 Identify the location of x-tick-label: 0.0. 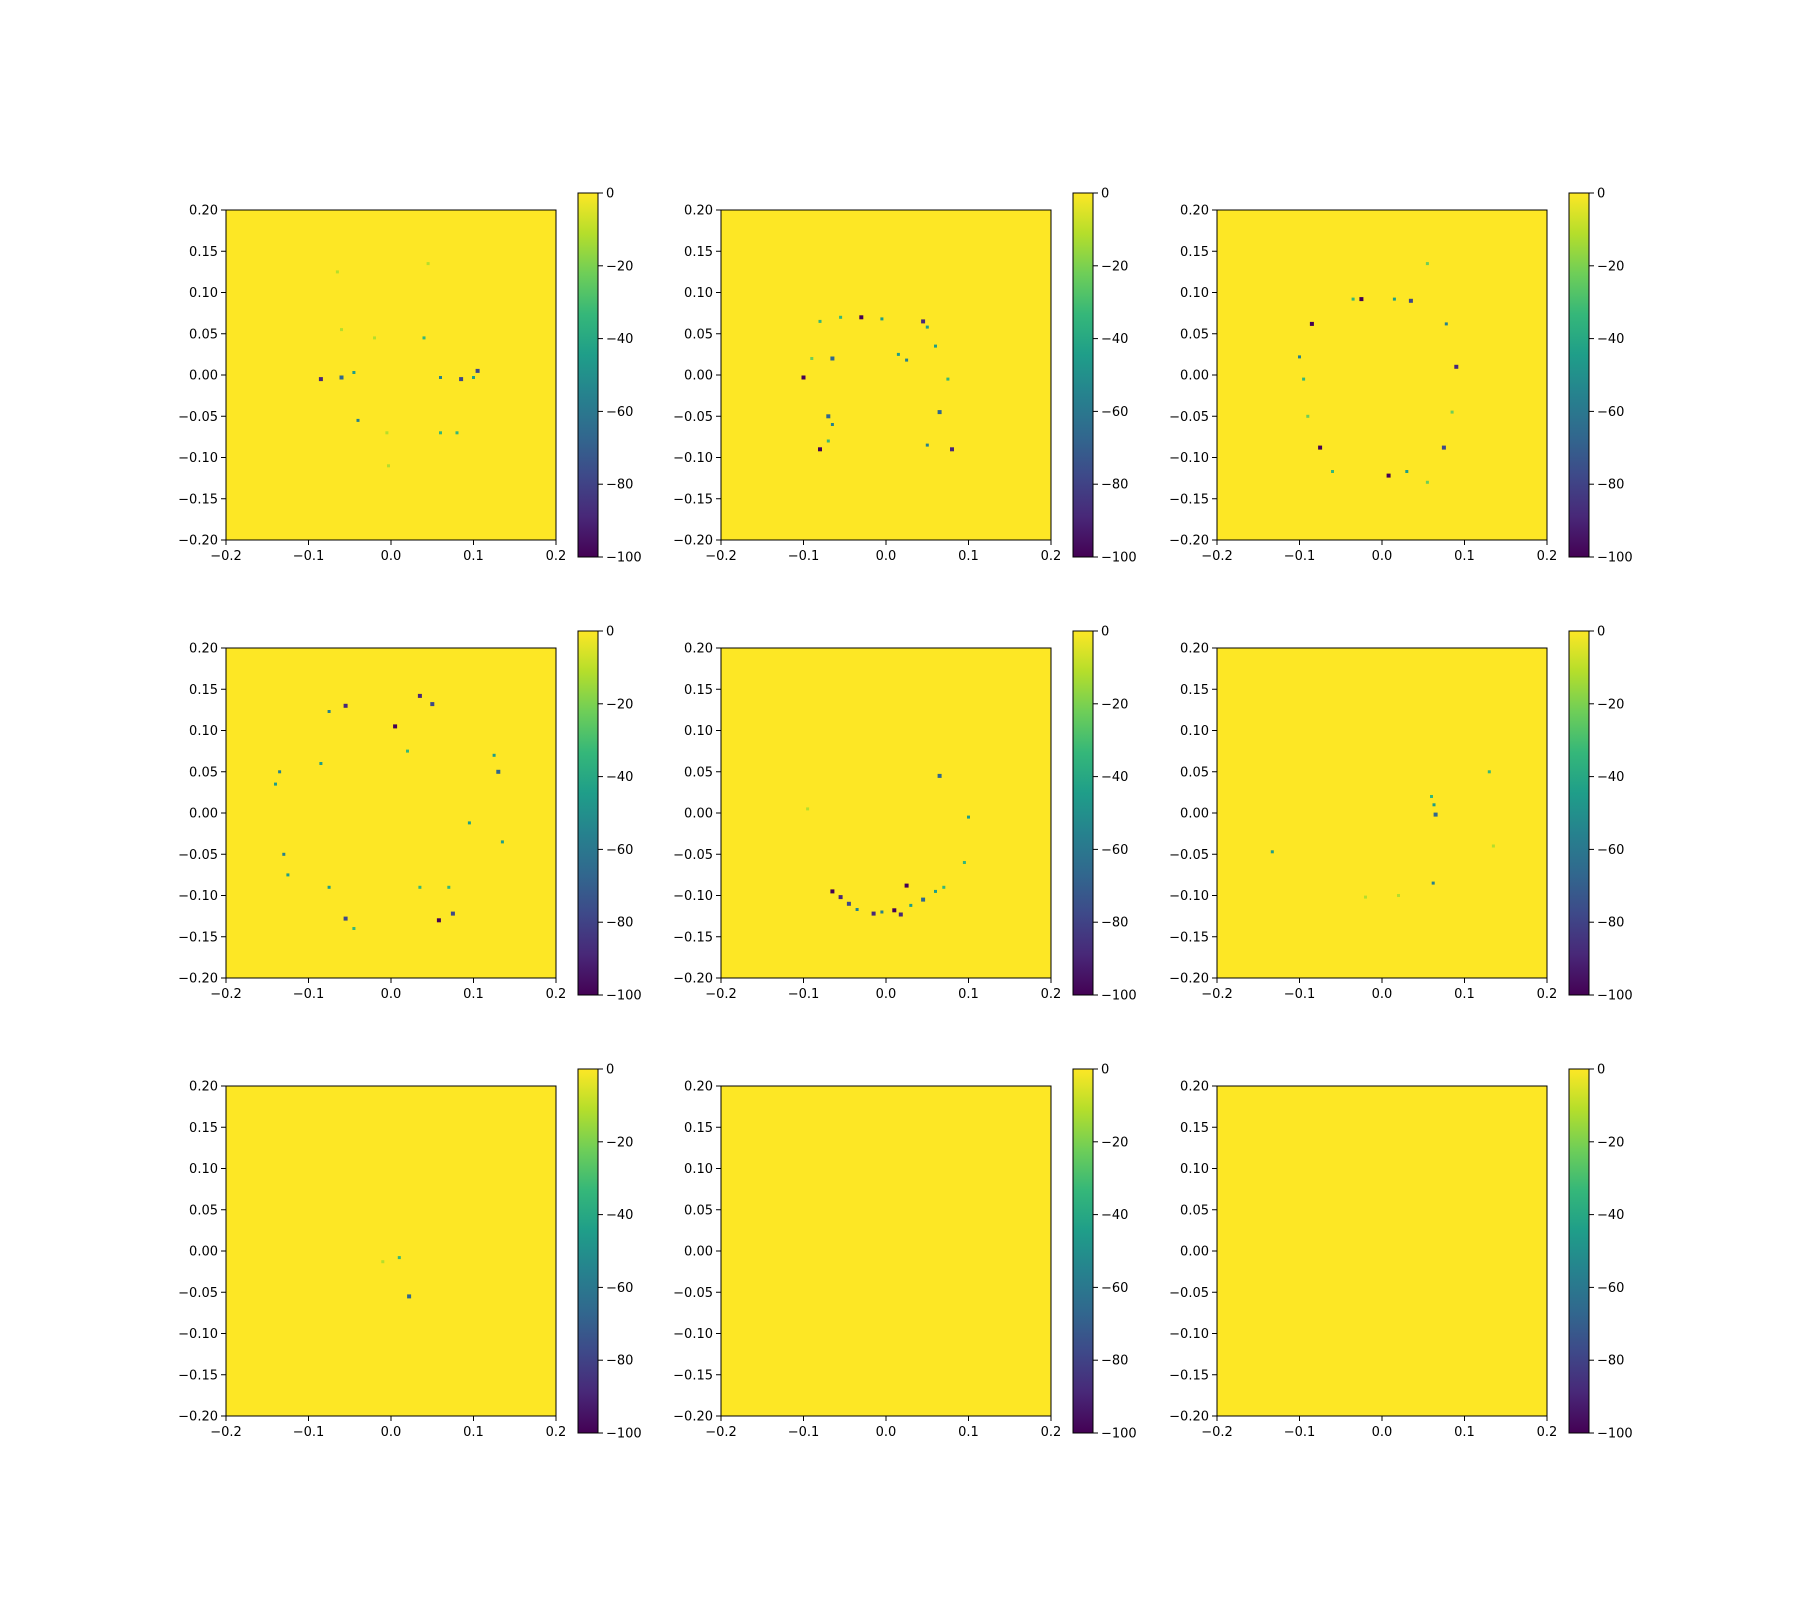
(391, 556).